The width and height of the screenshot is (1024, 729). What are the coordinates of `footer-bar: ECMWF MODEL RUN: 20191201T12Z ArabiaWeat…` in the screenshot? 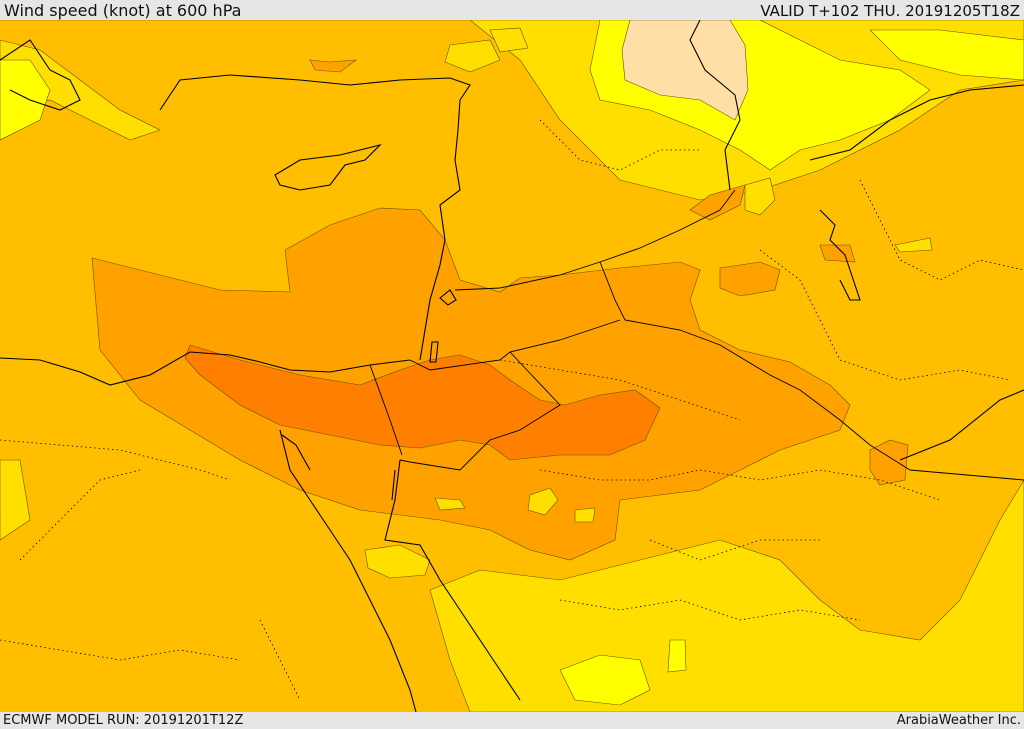 It's located at (512, 720).